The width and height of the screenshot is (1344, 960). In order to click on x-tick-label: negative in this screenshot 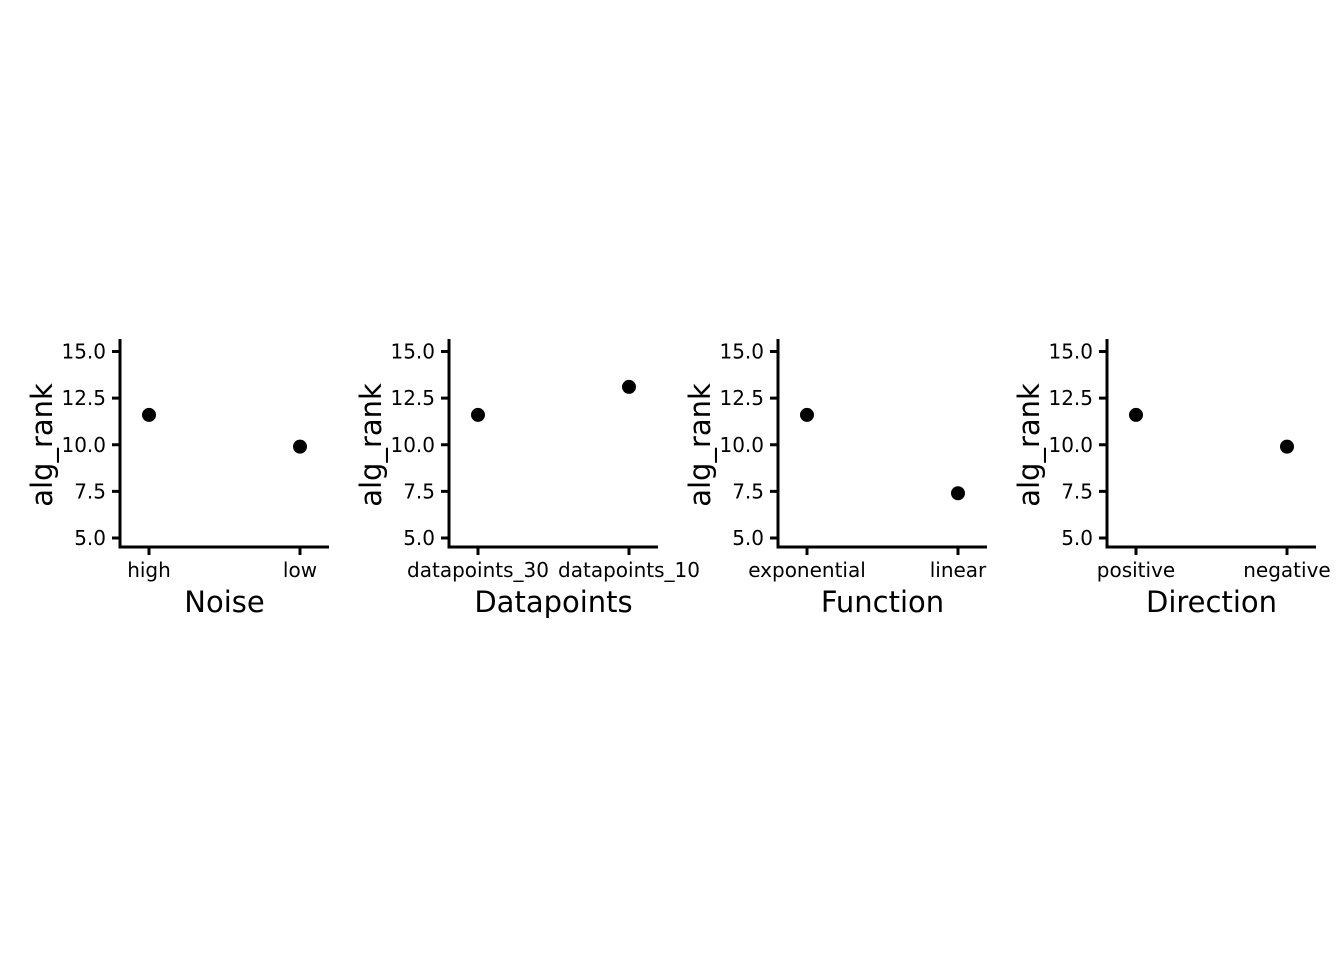, I will do `click(1286, 570)`.